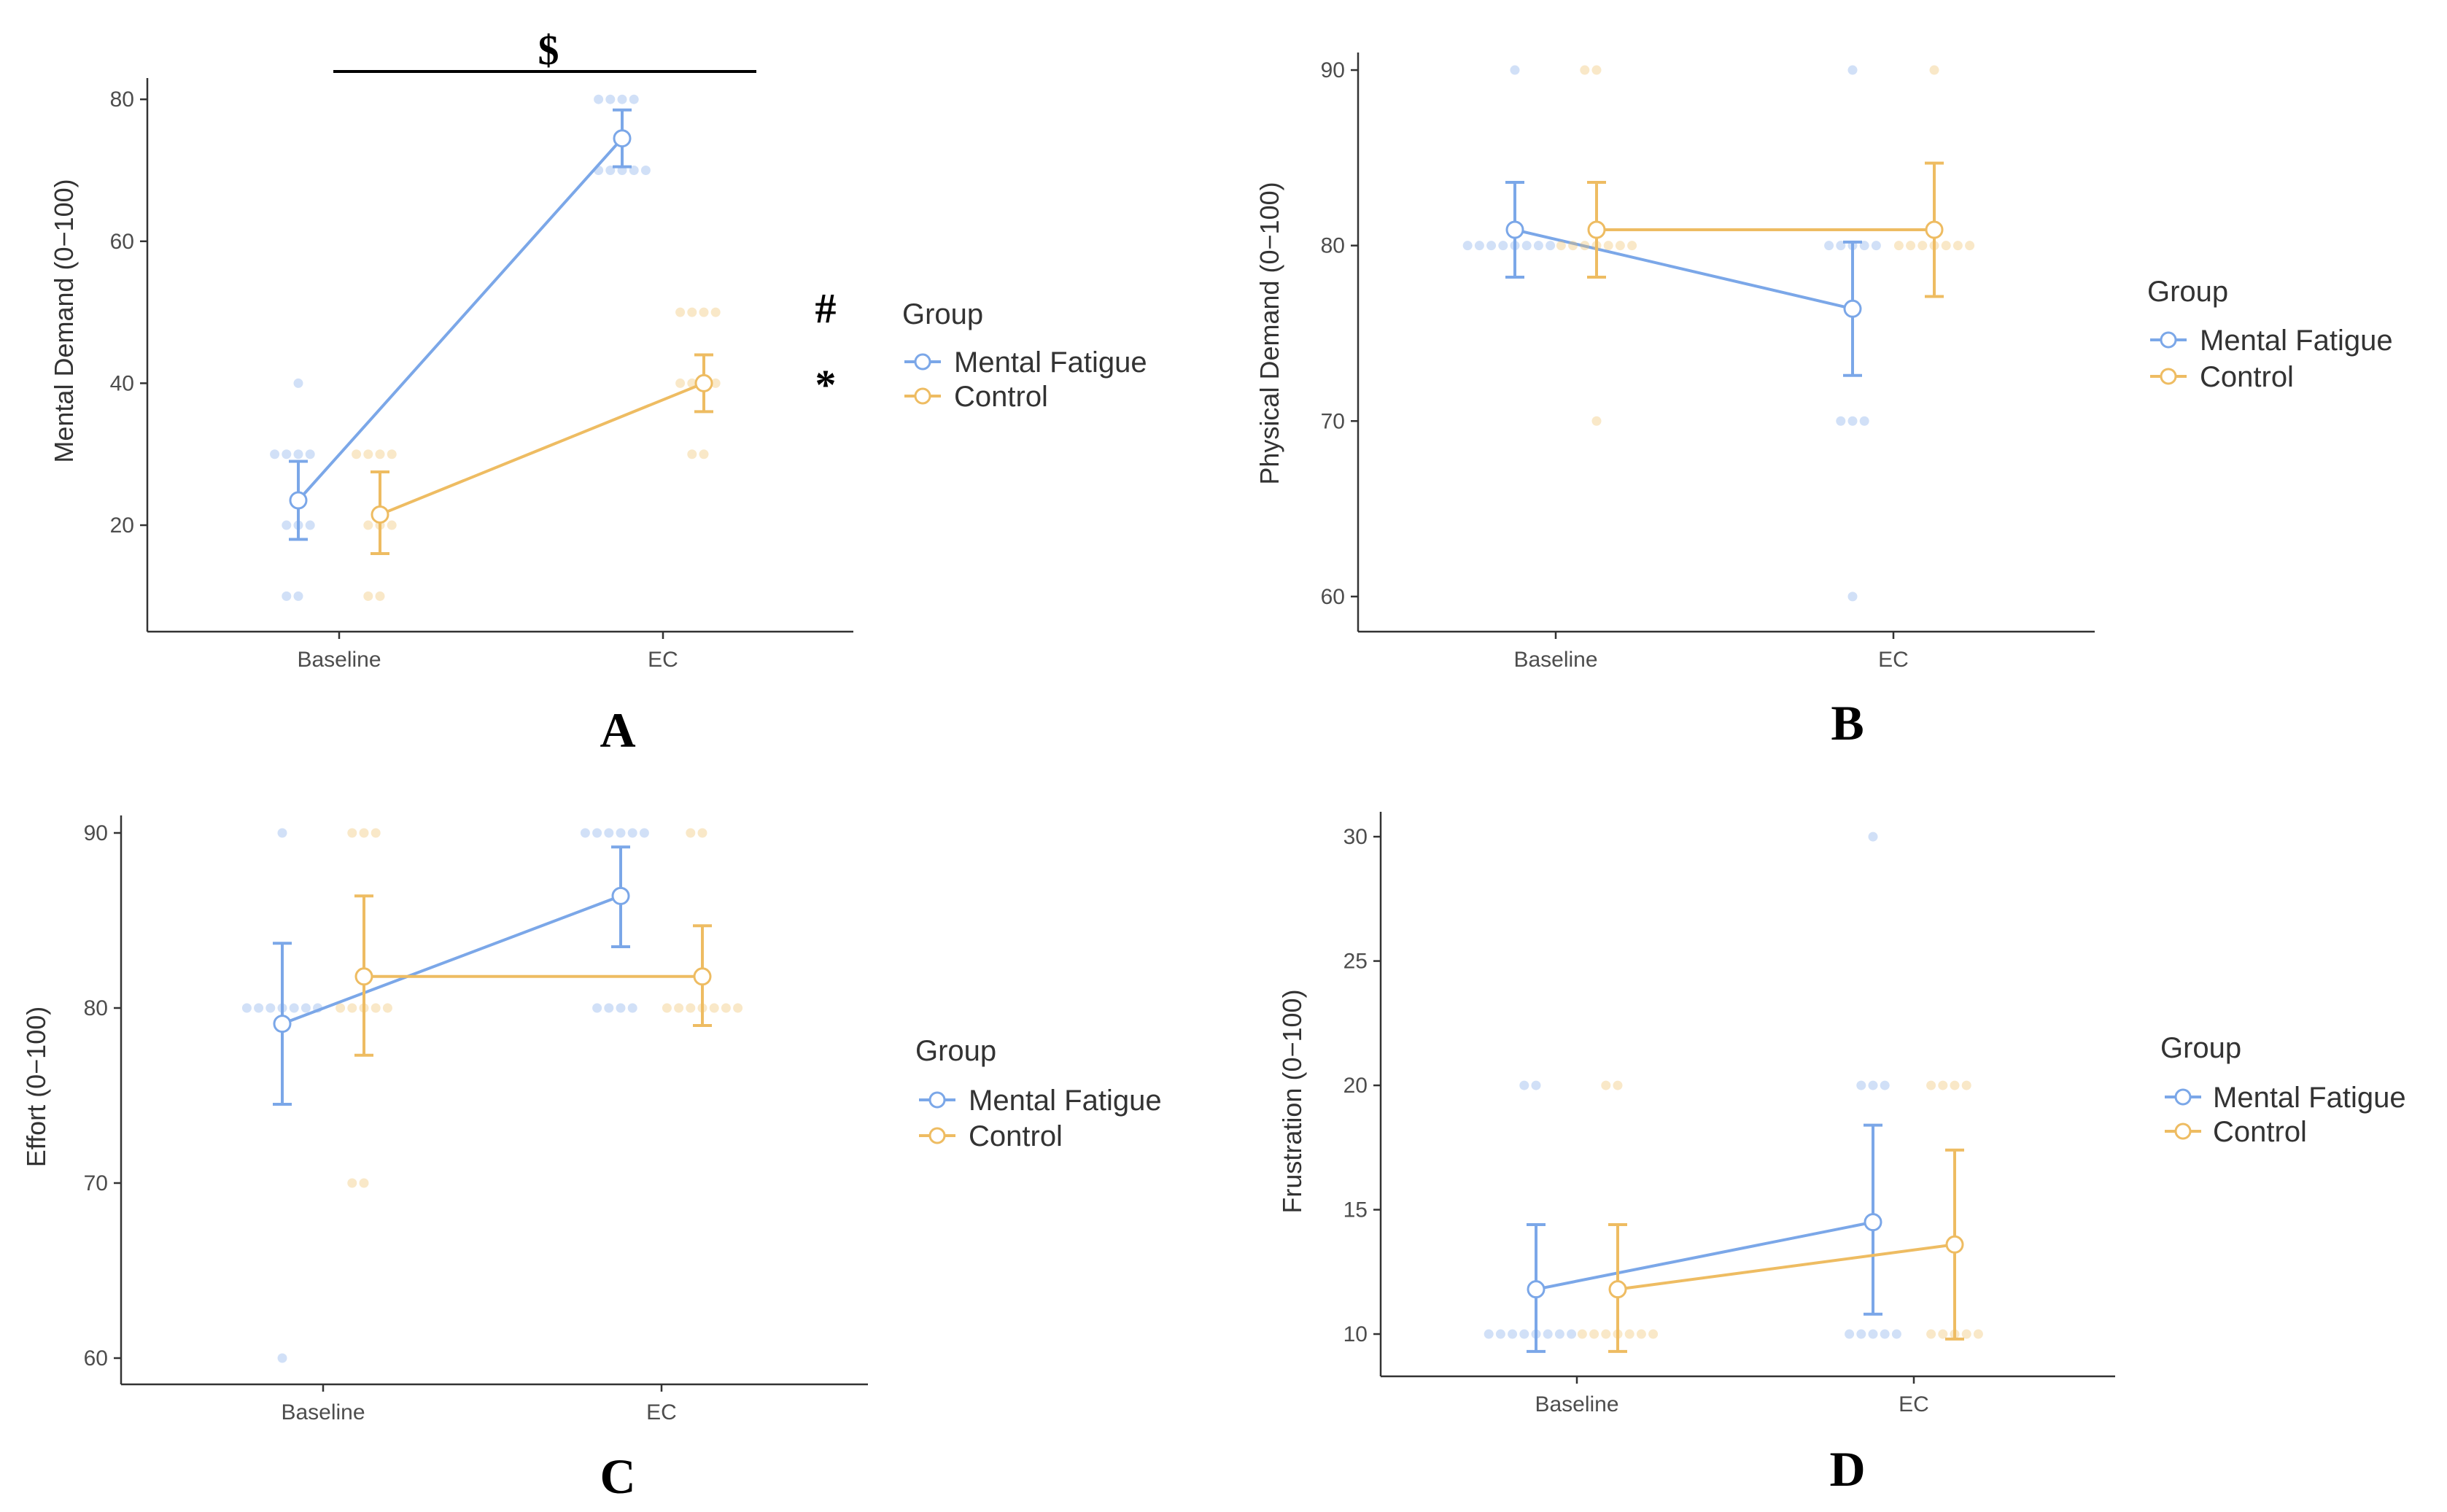 Image resolution: width=2447 pixels, height=1512 pixels. What do you see at coordinates (826, 385) in the screenshot?
I see `panel-a-star-annotation: *` at bounding box center [826, 385].